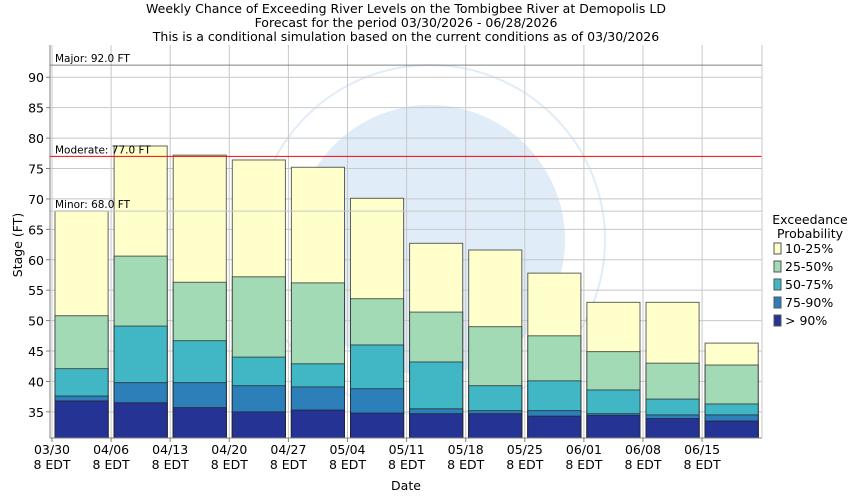 This screenshot has height=504, width=850. What do you see at coordinates (52, 449) in the screenshot?
I see `x-tick-label-date: 03/30` at bounding box center [52, 449].